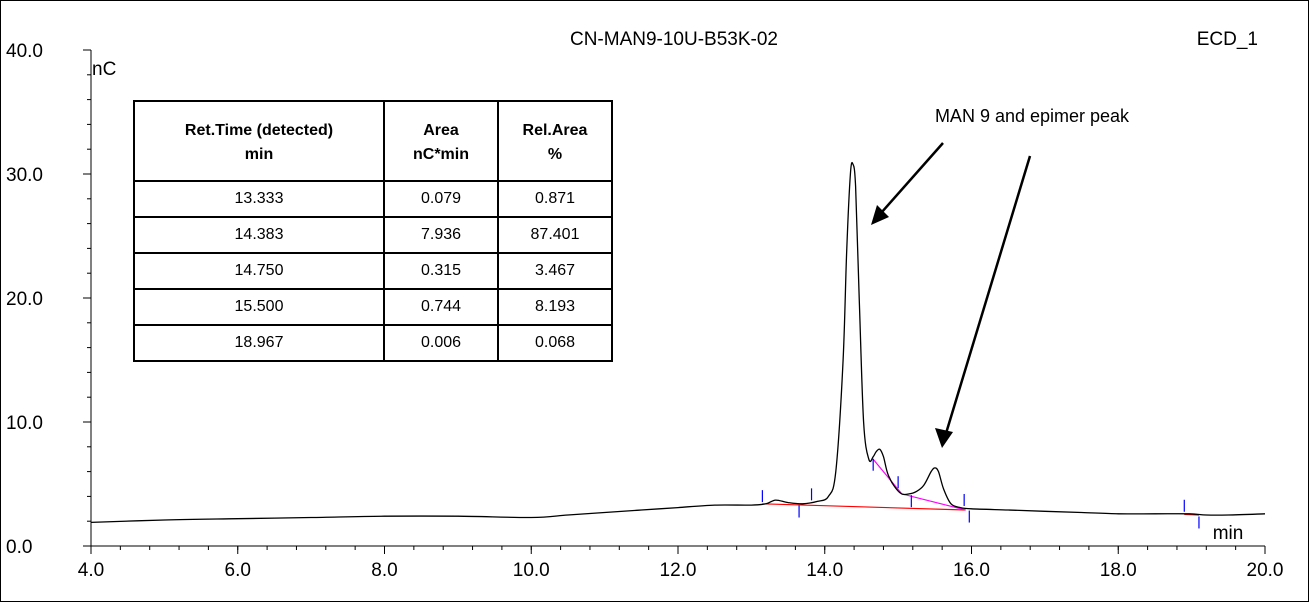 Image resolution: width=1309 pixels, height=602 pixels. I want to click on x-tick-label: 12.0, so click(678, 570).